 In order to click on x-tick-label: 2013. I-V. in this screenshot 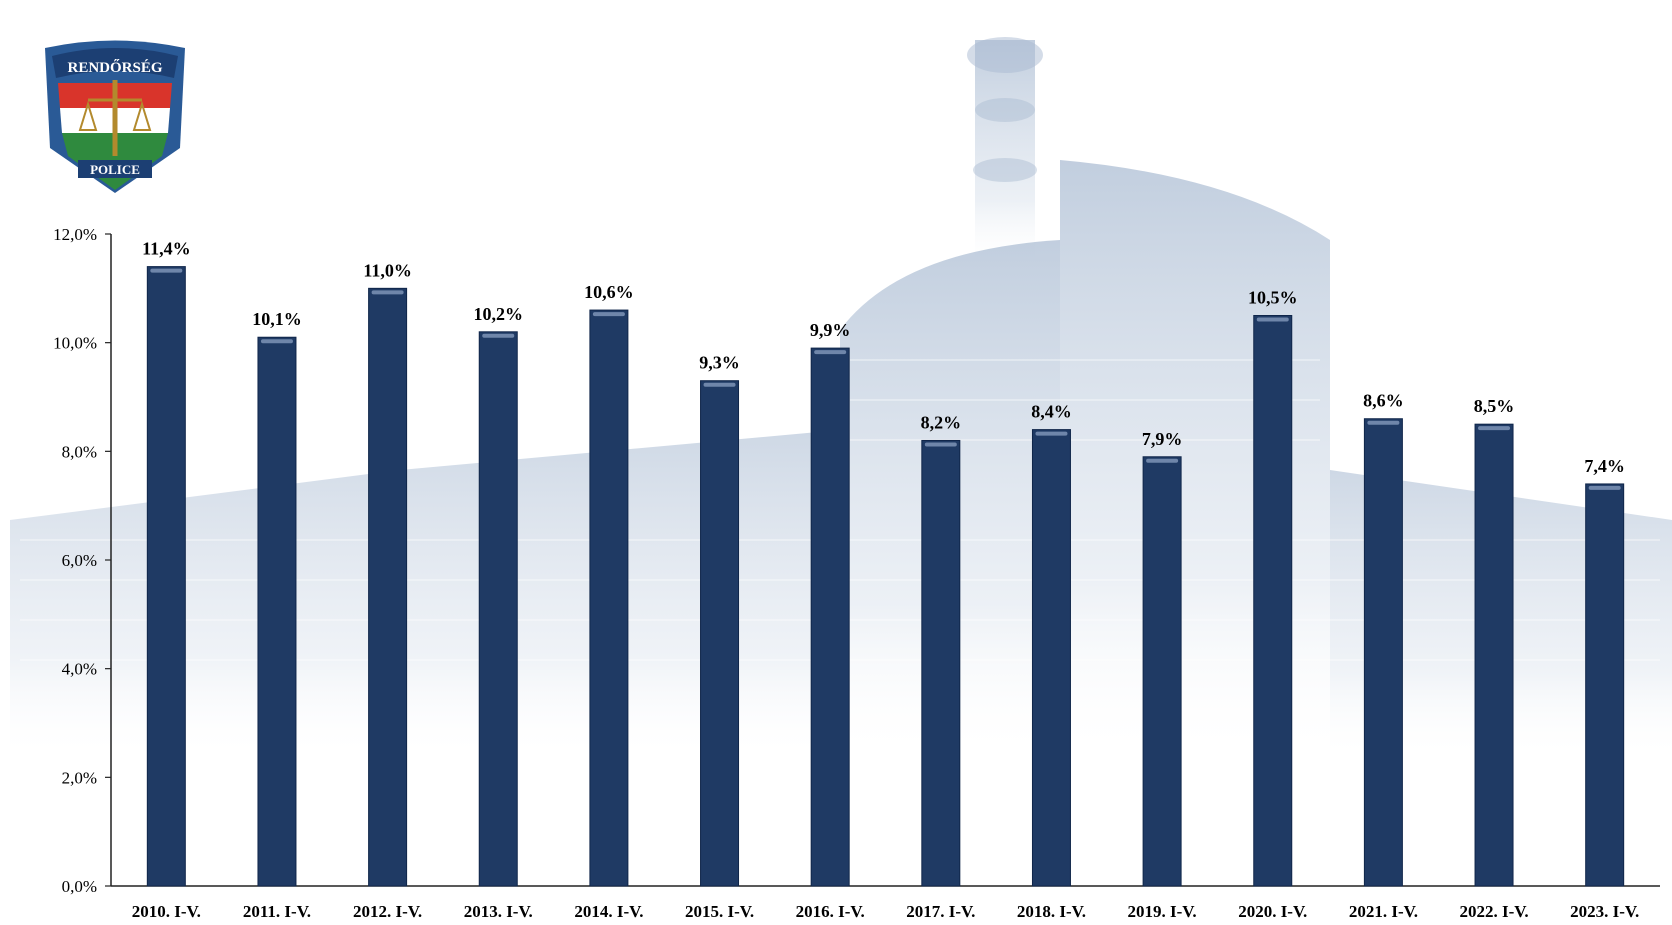, I will do `click(498, 911)`.